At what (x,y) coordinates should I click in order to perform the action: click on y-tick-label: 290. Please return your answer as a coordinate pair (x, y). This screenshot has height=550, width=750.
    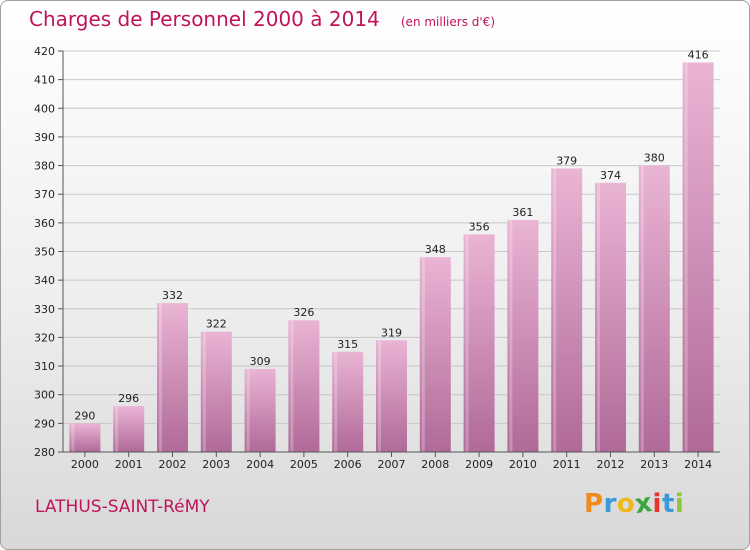
    Looking at the image, I should click on (44, 423).